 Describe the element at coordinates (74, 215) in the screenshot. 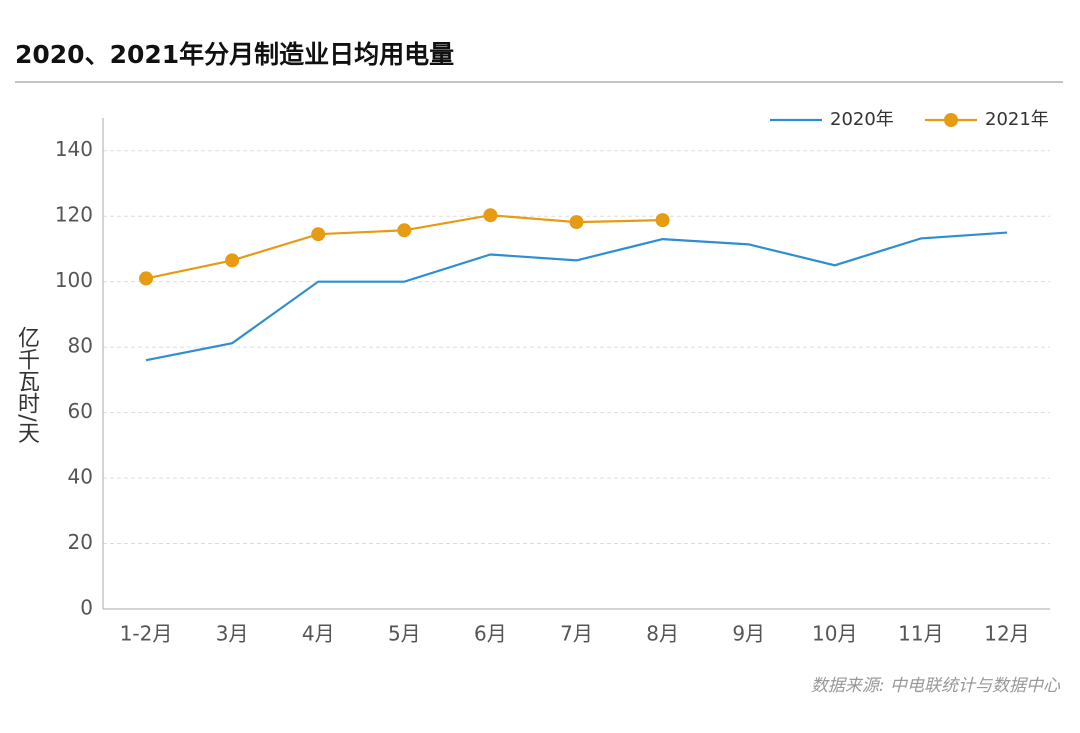

I see `y-tick-label: 120` at that location.